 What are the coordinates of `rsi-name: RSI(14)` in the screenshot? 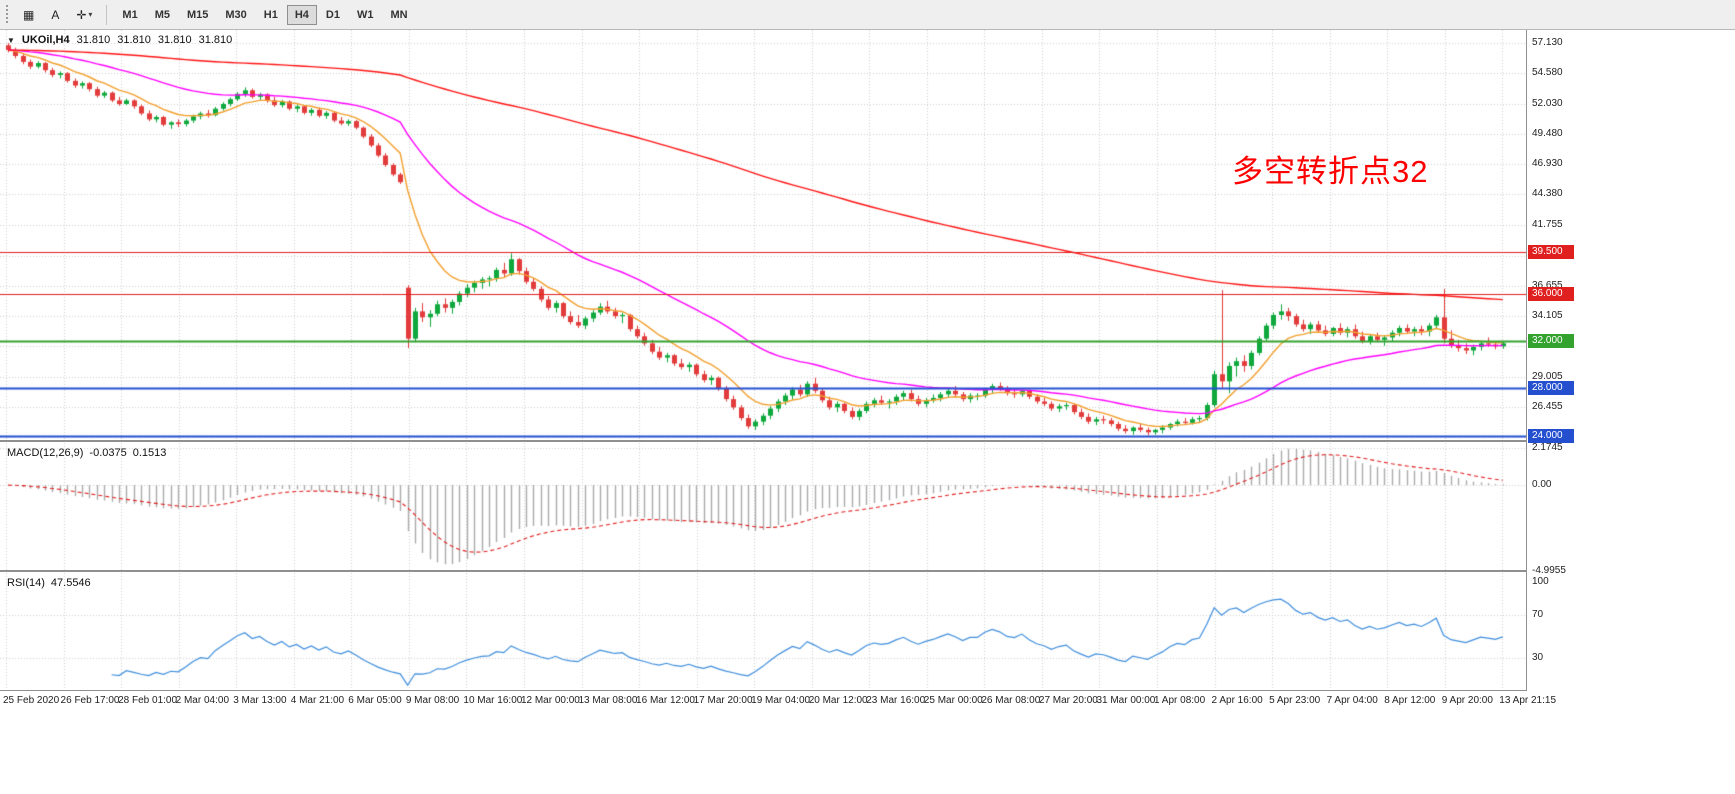 It's located at (26, 583).